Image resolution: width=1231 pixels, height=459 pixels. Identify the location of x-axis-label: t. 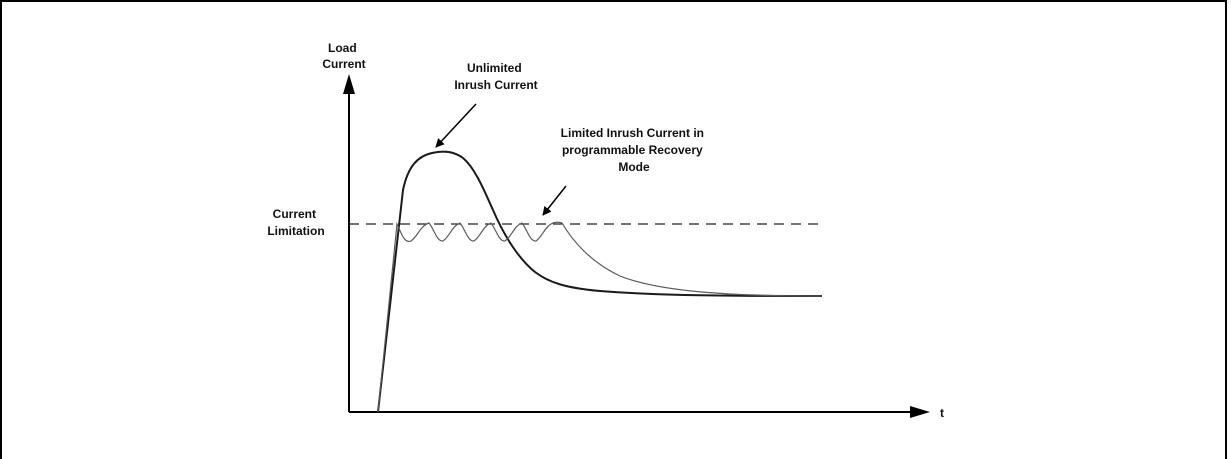
(942, 413).